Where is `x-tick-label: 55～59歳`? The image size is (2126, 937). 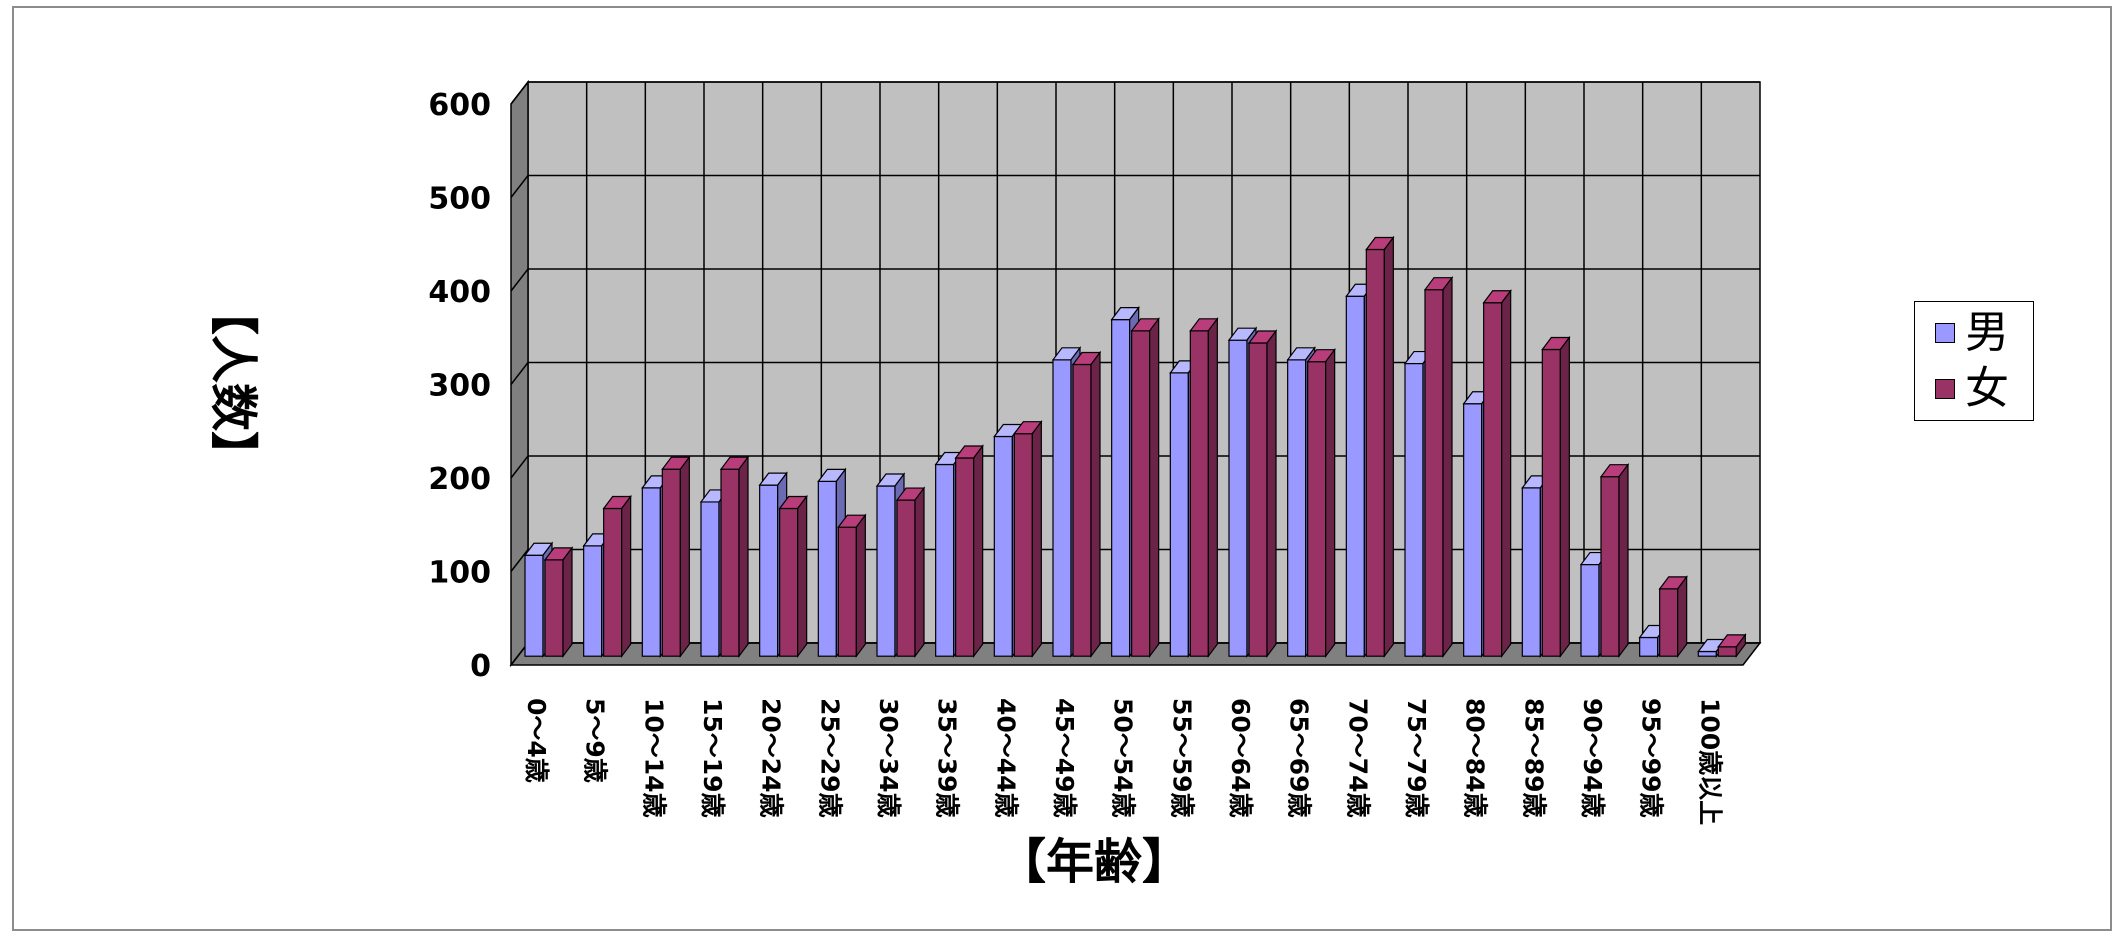
x-tick-label: 55～59歳 is located at coordinates (1181, 758).